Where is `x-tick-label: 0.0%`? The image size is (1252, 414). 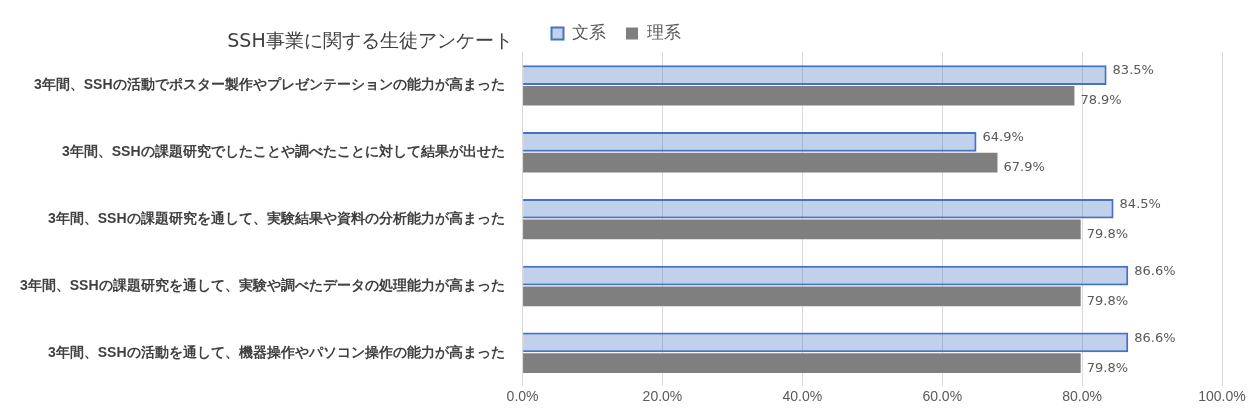 x-tick-label: 0.0% is located at coordinates (522, 396).